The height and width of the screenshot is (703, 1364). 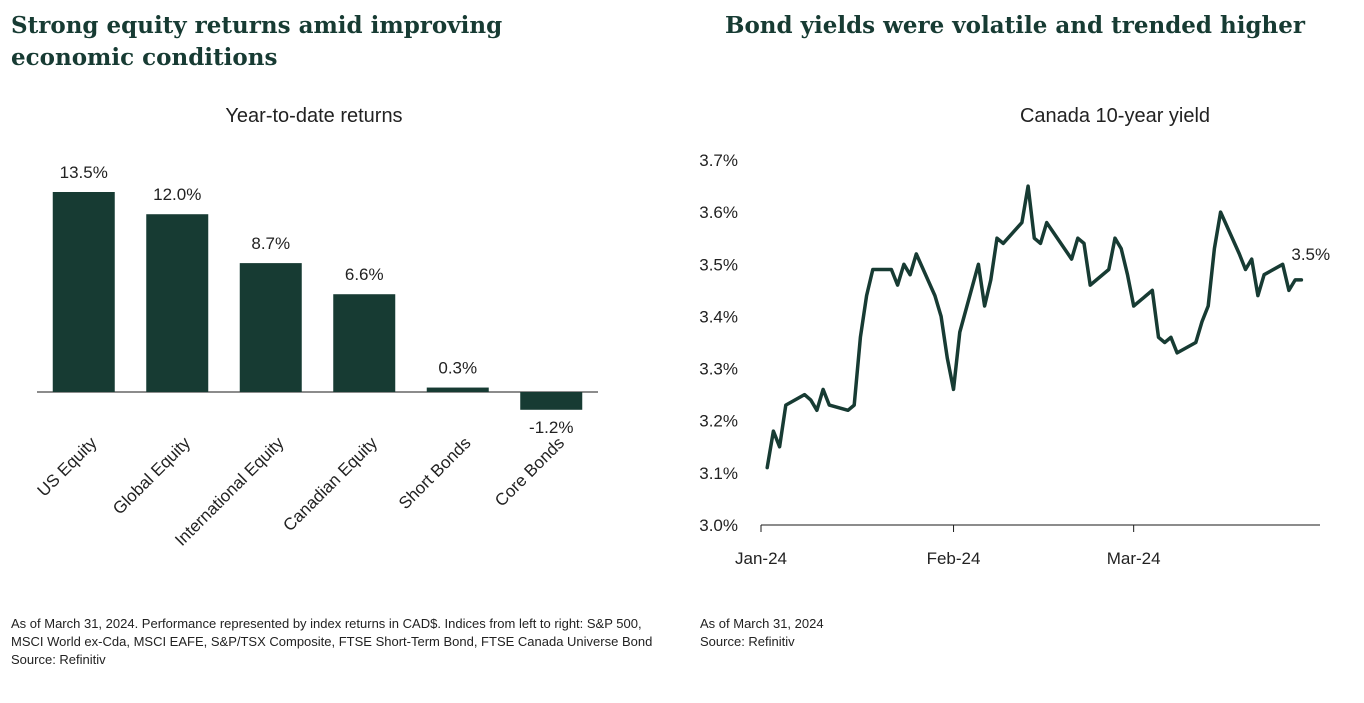 What do you see at coordinates (314, 116) in the screenshot?
I see `bar-chart-title: Year-to-date returns` at bounding box center [314, 116].